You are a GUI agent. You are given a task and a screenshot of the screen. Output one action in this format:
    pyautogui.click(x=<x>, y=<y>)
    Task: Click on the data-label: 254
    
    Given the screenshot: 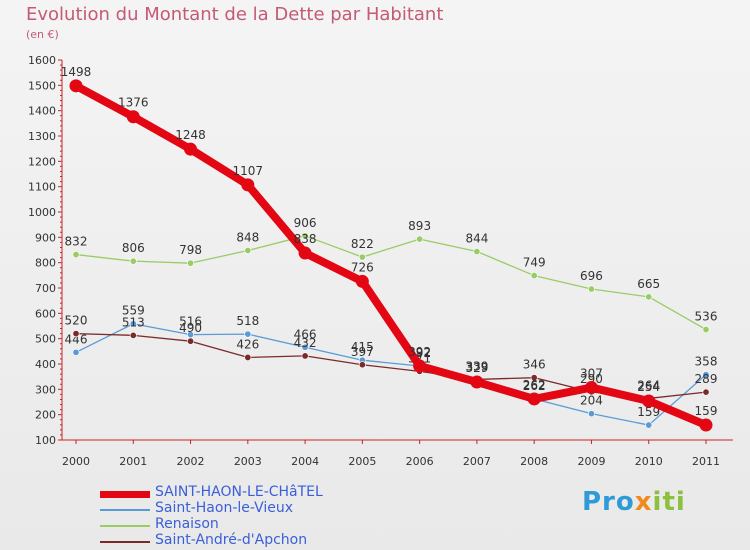 What is the action you would take?
    pyautogui.click(x=648, y=387)
    